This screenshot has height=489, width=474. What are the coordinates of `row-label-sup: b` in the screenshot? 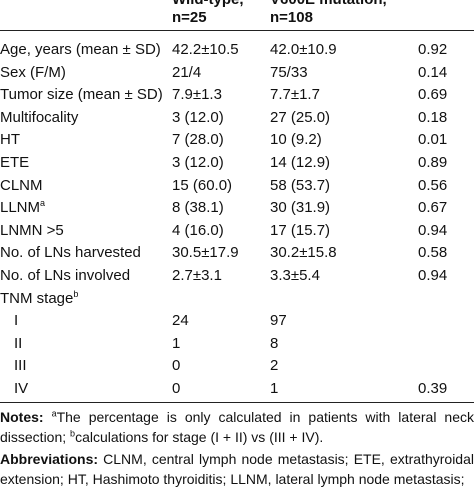 It's located at (76, 293).